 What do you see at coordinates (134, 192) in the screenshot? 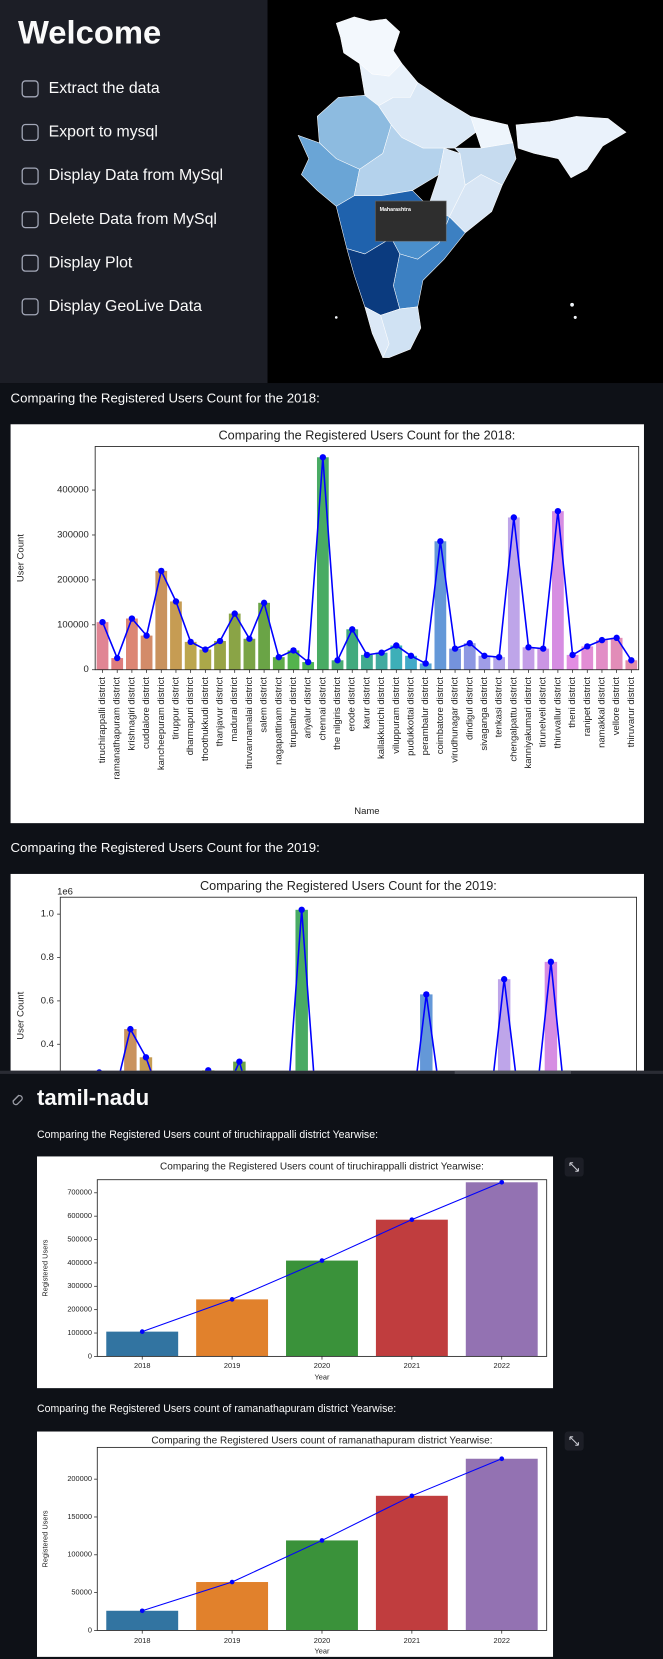
I see `sidebar` at bounding box center [134, 192].